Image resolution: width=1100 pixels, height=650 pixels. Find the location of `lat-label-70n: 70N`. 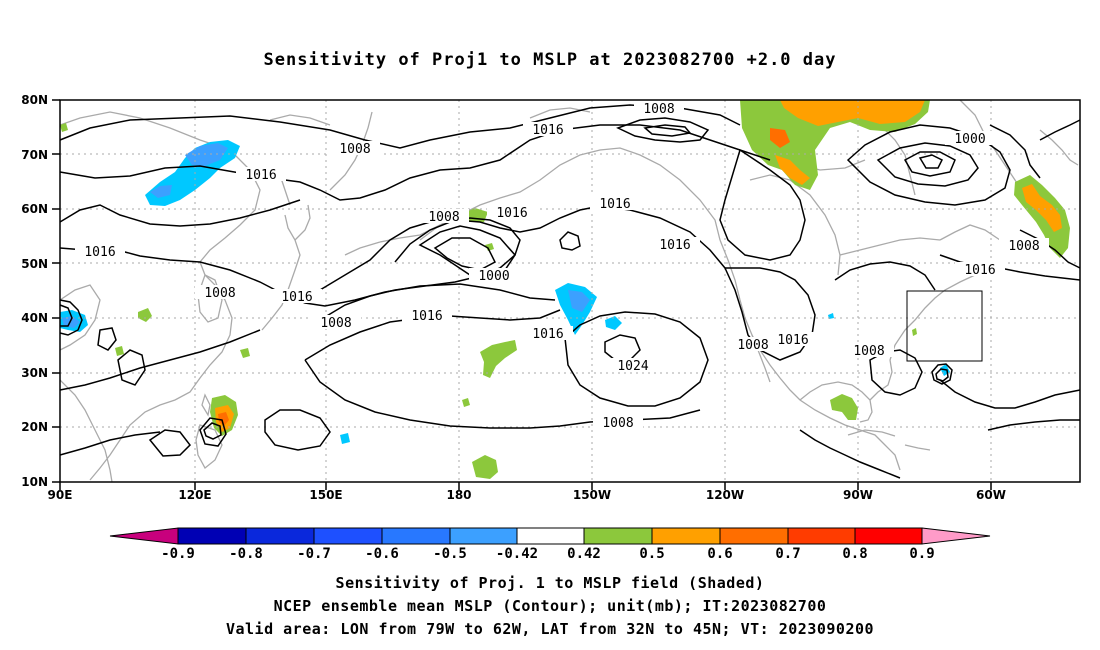

lat-label-70n: 70N is located at coordinates (34, 155).